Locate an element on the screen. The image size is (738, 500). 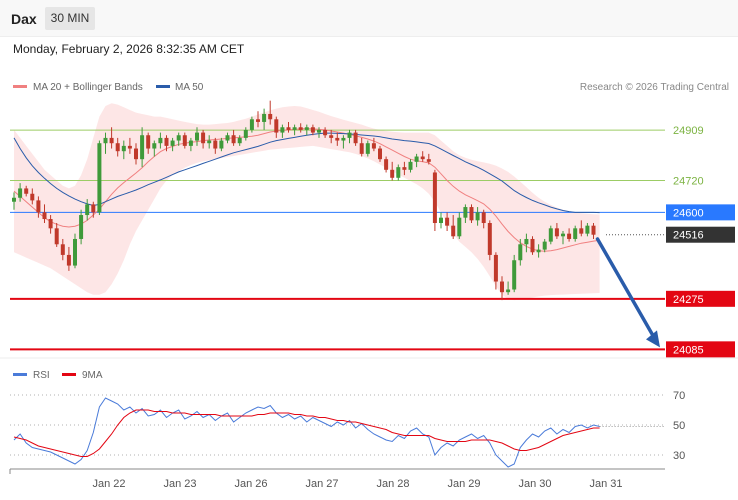
timestamp: Monday, February 2, 2026 8:32:35 AM CET is located at coordinates (129, 49).